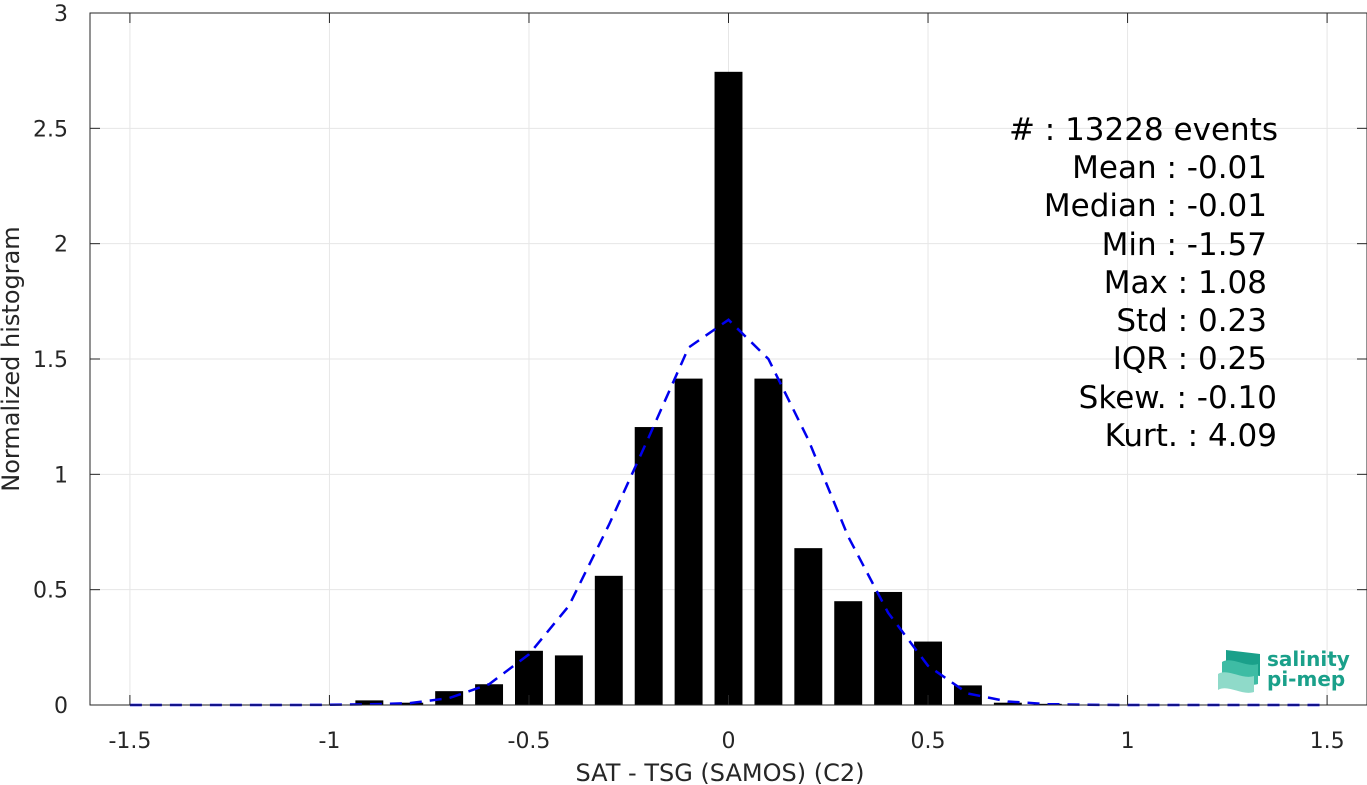 Image resolution: width=1367 pixels, height=785 pixels. Describe the element at coordinates (1239, 671) in the screenshot. I see `wave-logo-icon` at that location.